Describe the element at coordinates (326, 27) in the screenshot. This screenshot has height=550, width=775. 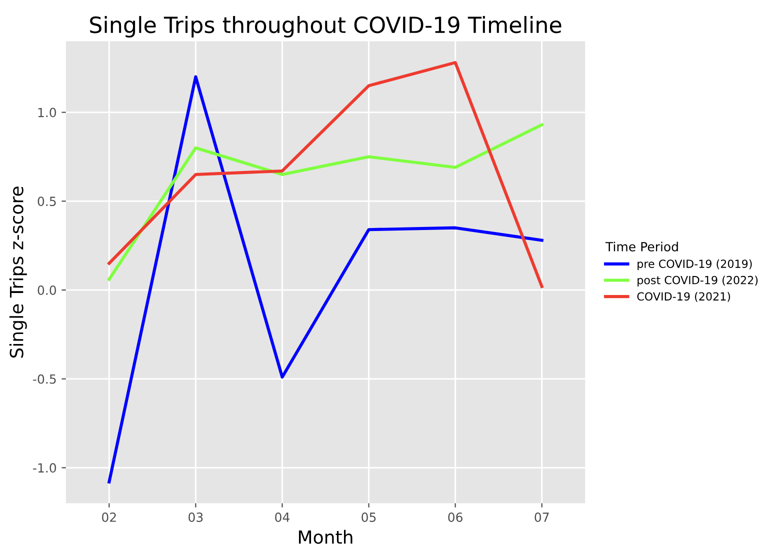
I see `chart-title: Single Trips throughout COVID-19 Timeline` at that location.